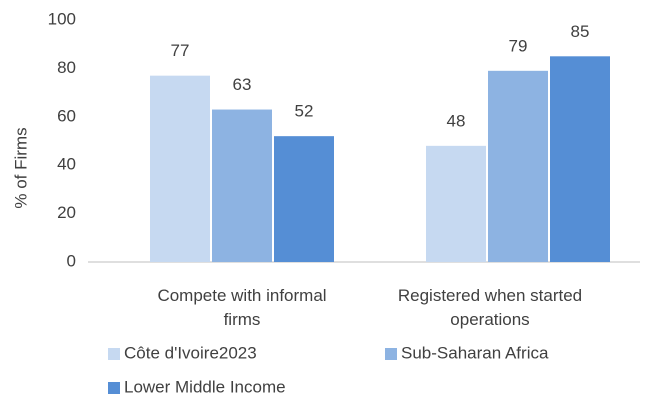 The image size is (659, 400). Describe the element at coordinates (475, 352) in the screenshot. I see `legend-label: Sub-Saharan Africa` at that location.